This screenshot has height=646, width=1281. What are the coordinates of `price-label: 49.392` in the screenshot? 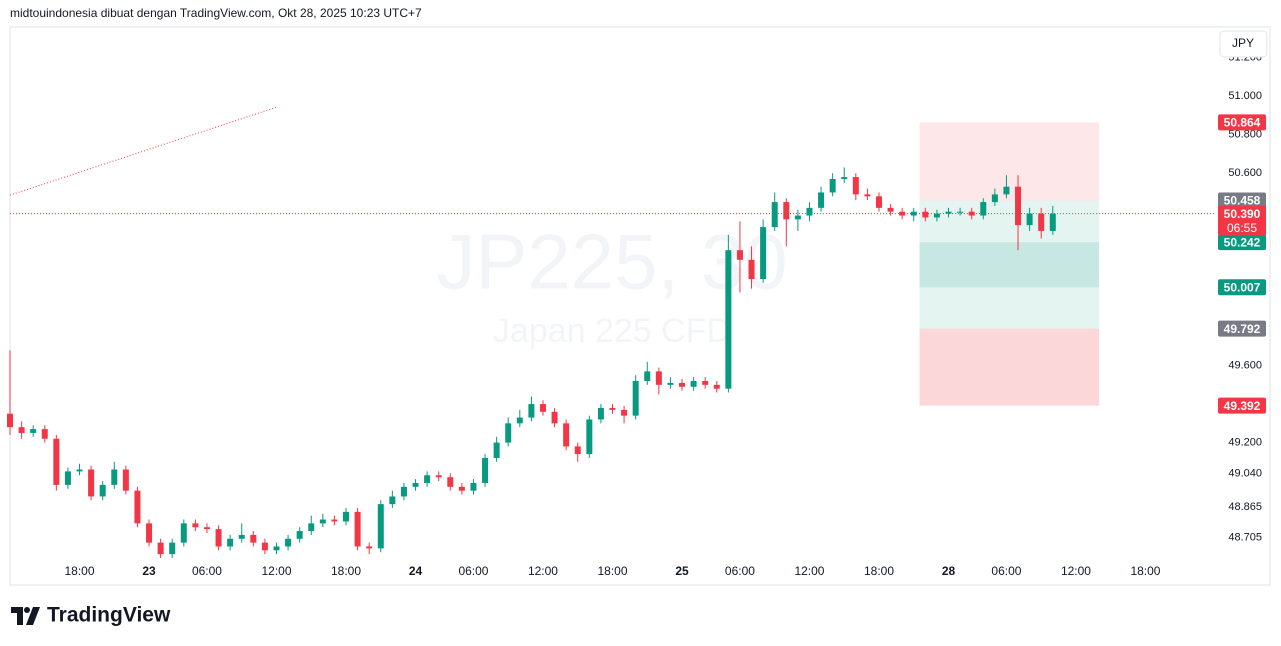 It's located at (1242, 406).